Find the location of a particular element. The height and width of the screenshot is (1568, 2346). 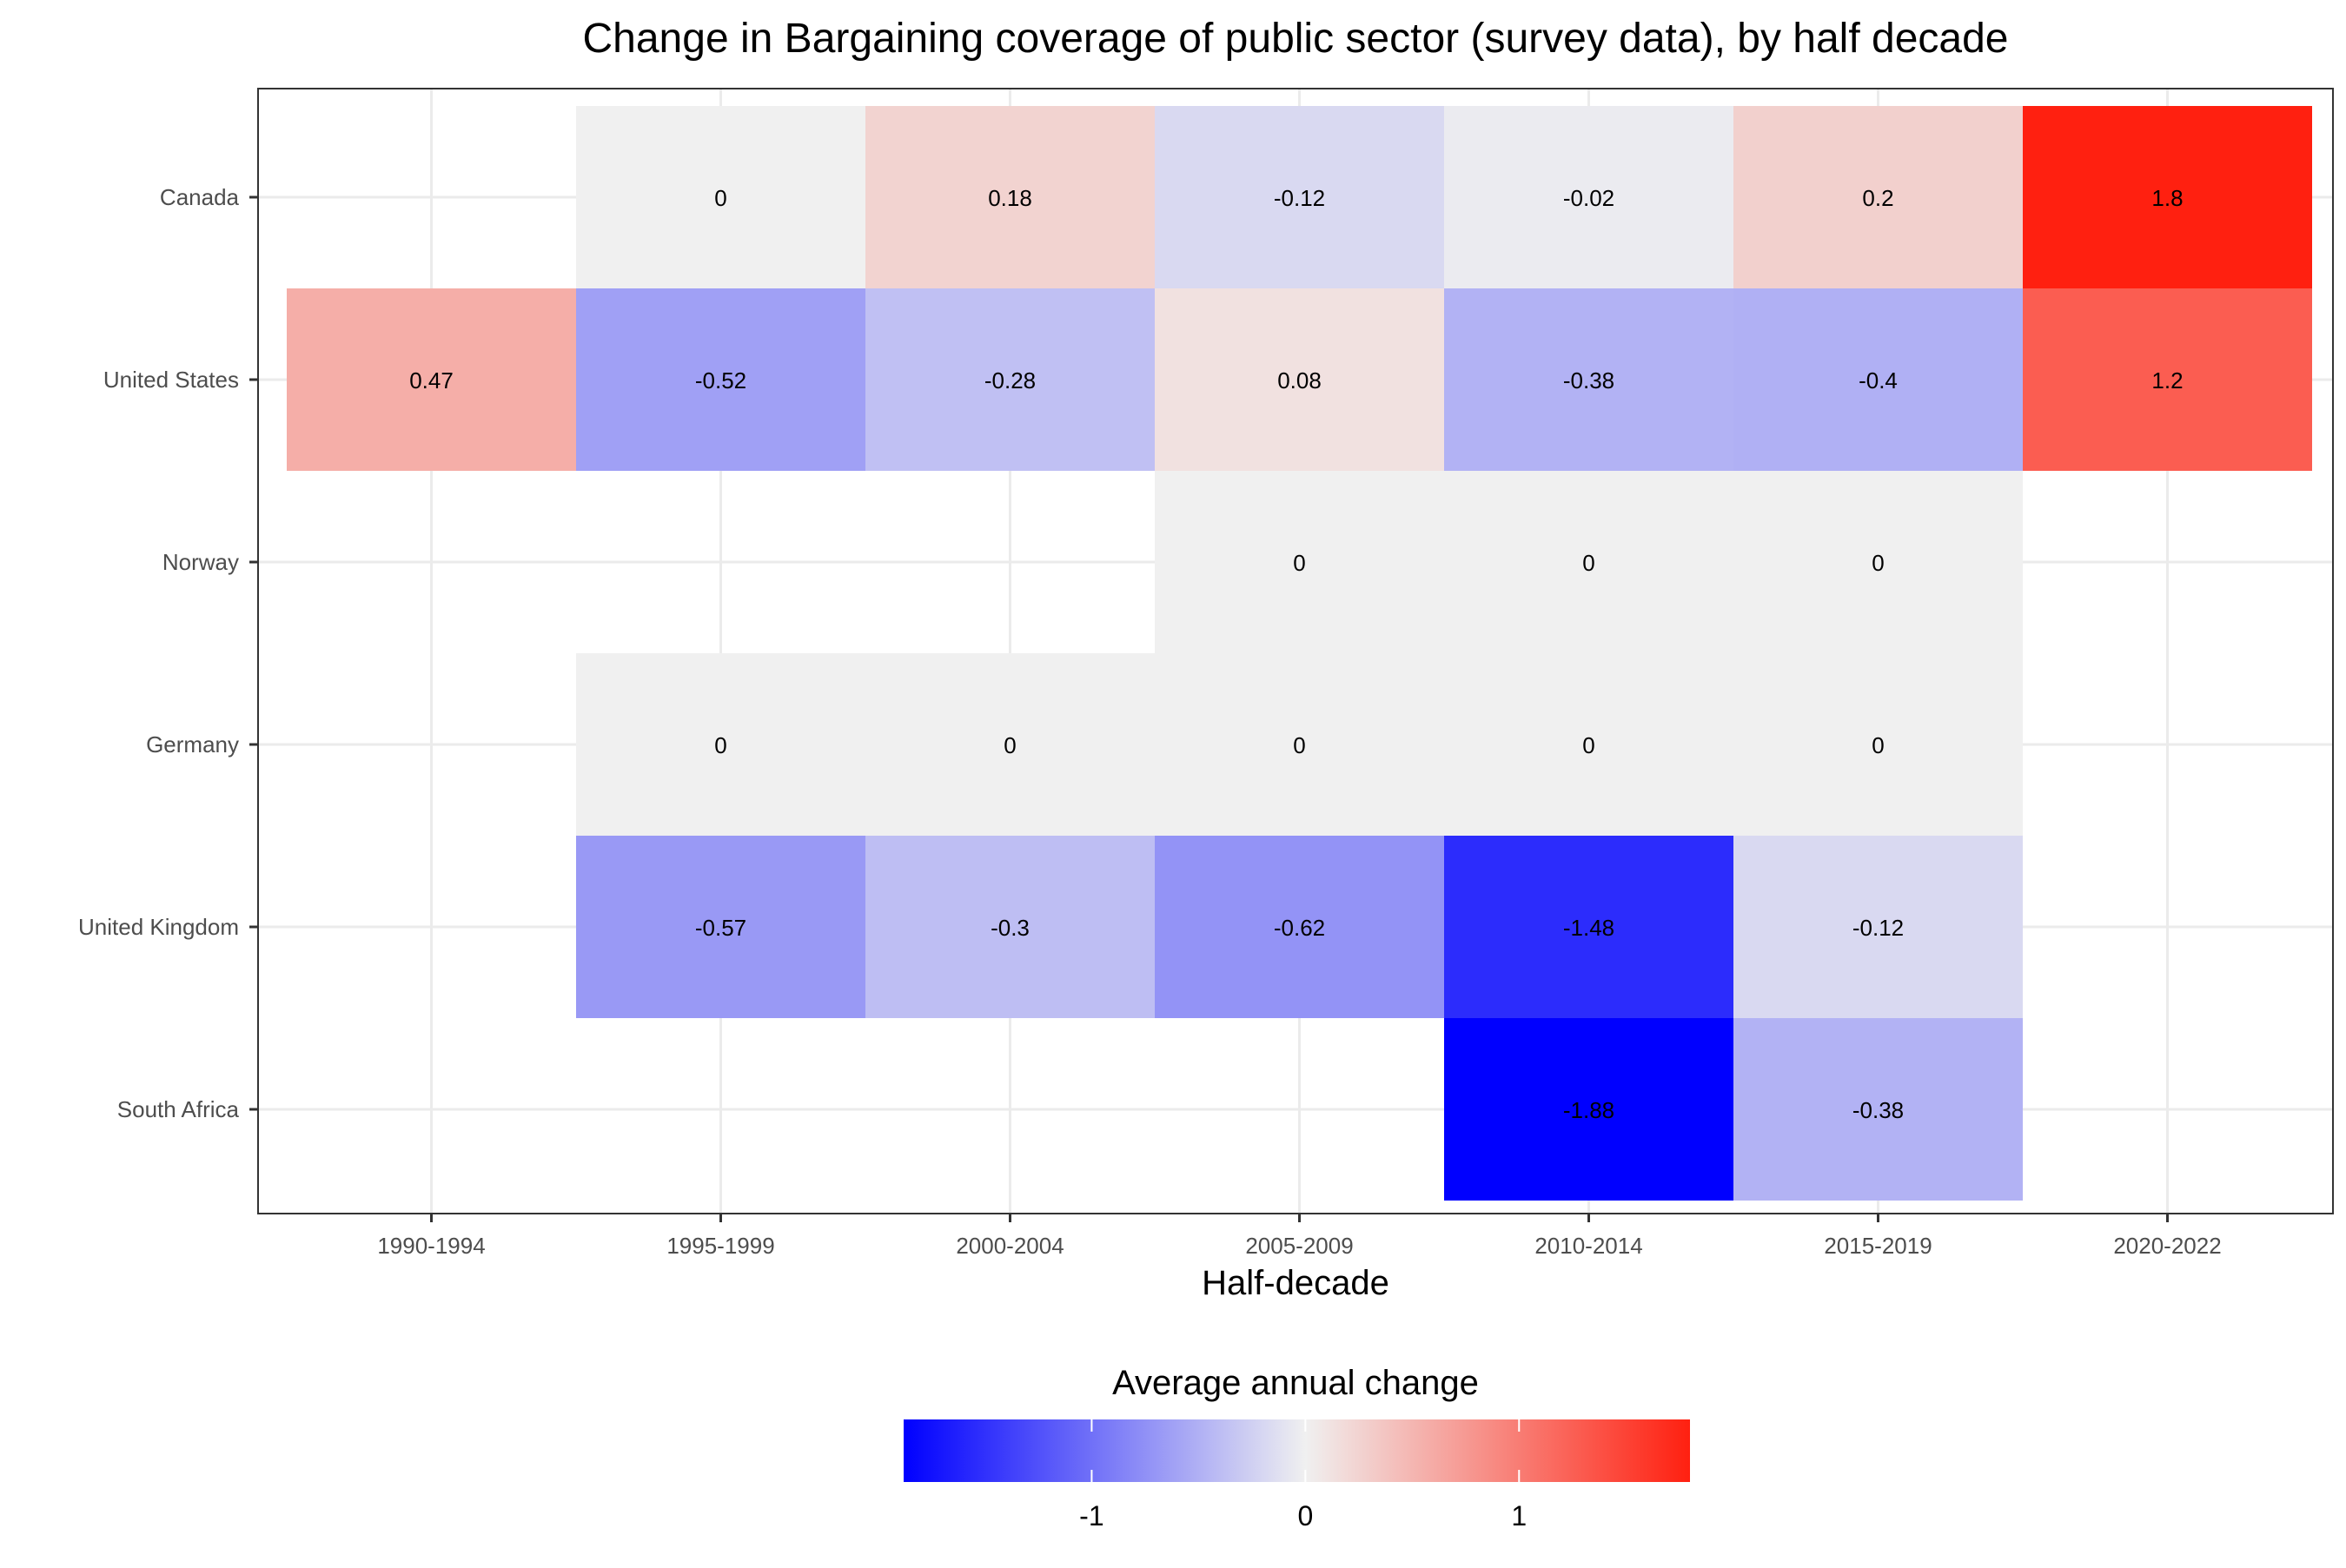

legend-tick-label: 0 is located at coordinates (1305, 1516).